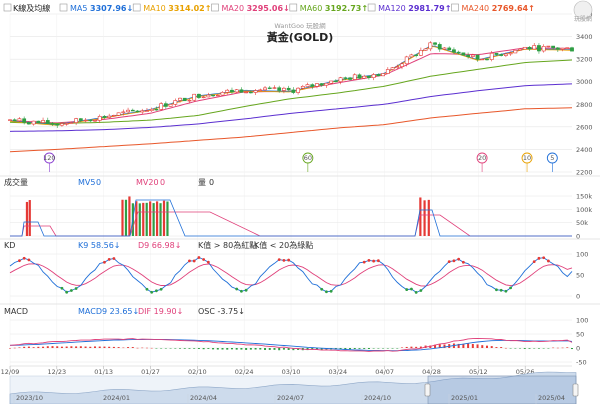 The height and width of the screenshot is (404, 600). Describe the element at coordinates (101, 8) in the screenshot. I see `legend-item-ma5: MA5 3307.96↓` at that location.